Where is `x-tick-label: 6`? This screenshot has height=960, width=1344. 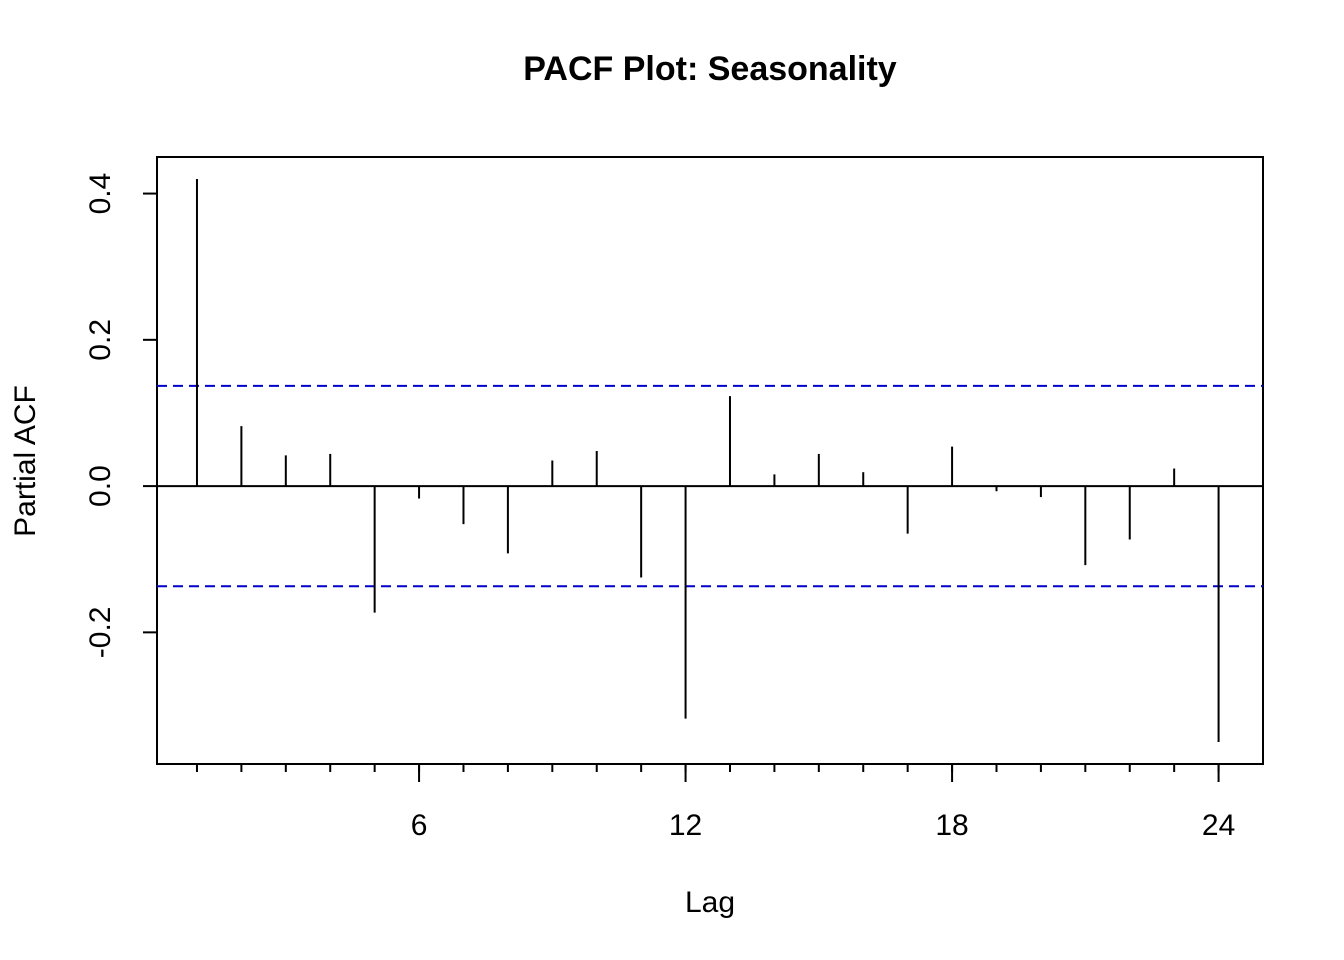 x-tick-label: 6 is located at coordinates (419, 825).